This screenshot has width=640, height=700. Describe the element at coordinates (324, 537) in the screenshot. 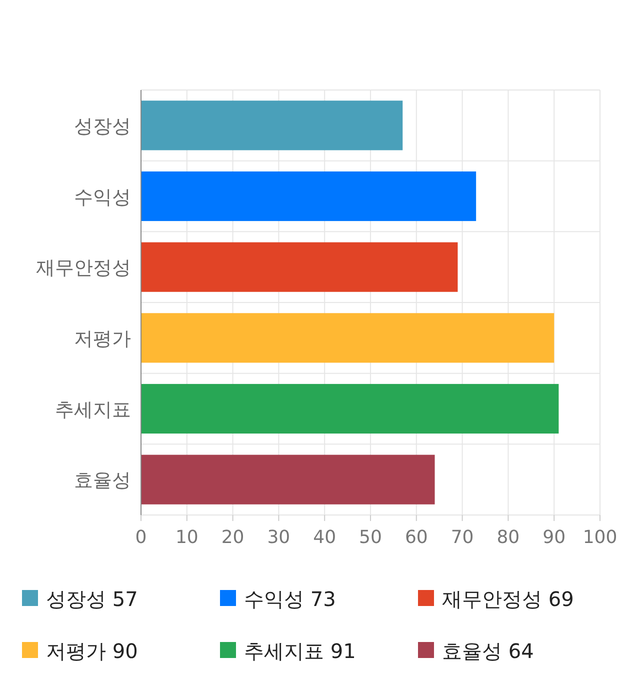

I see `x-tick-label: 40` at that location.